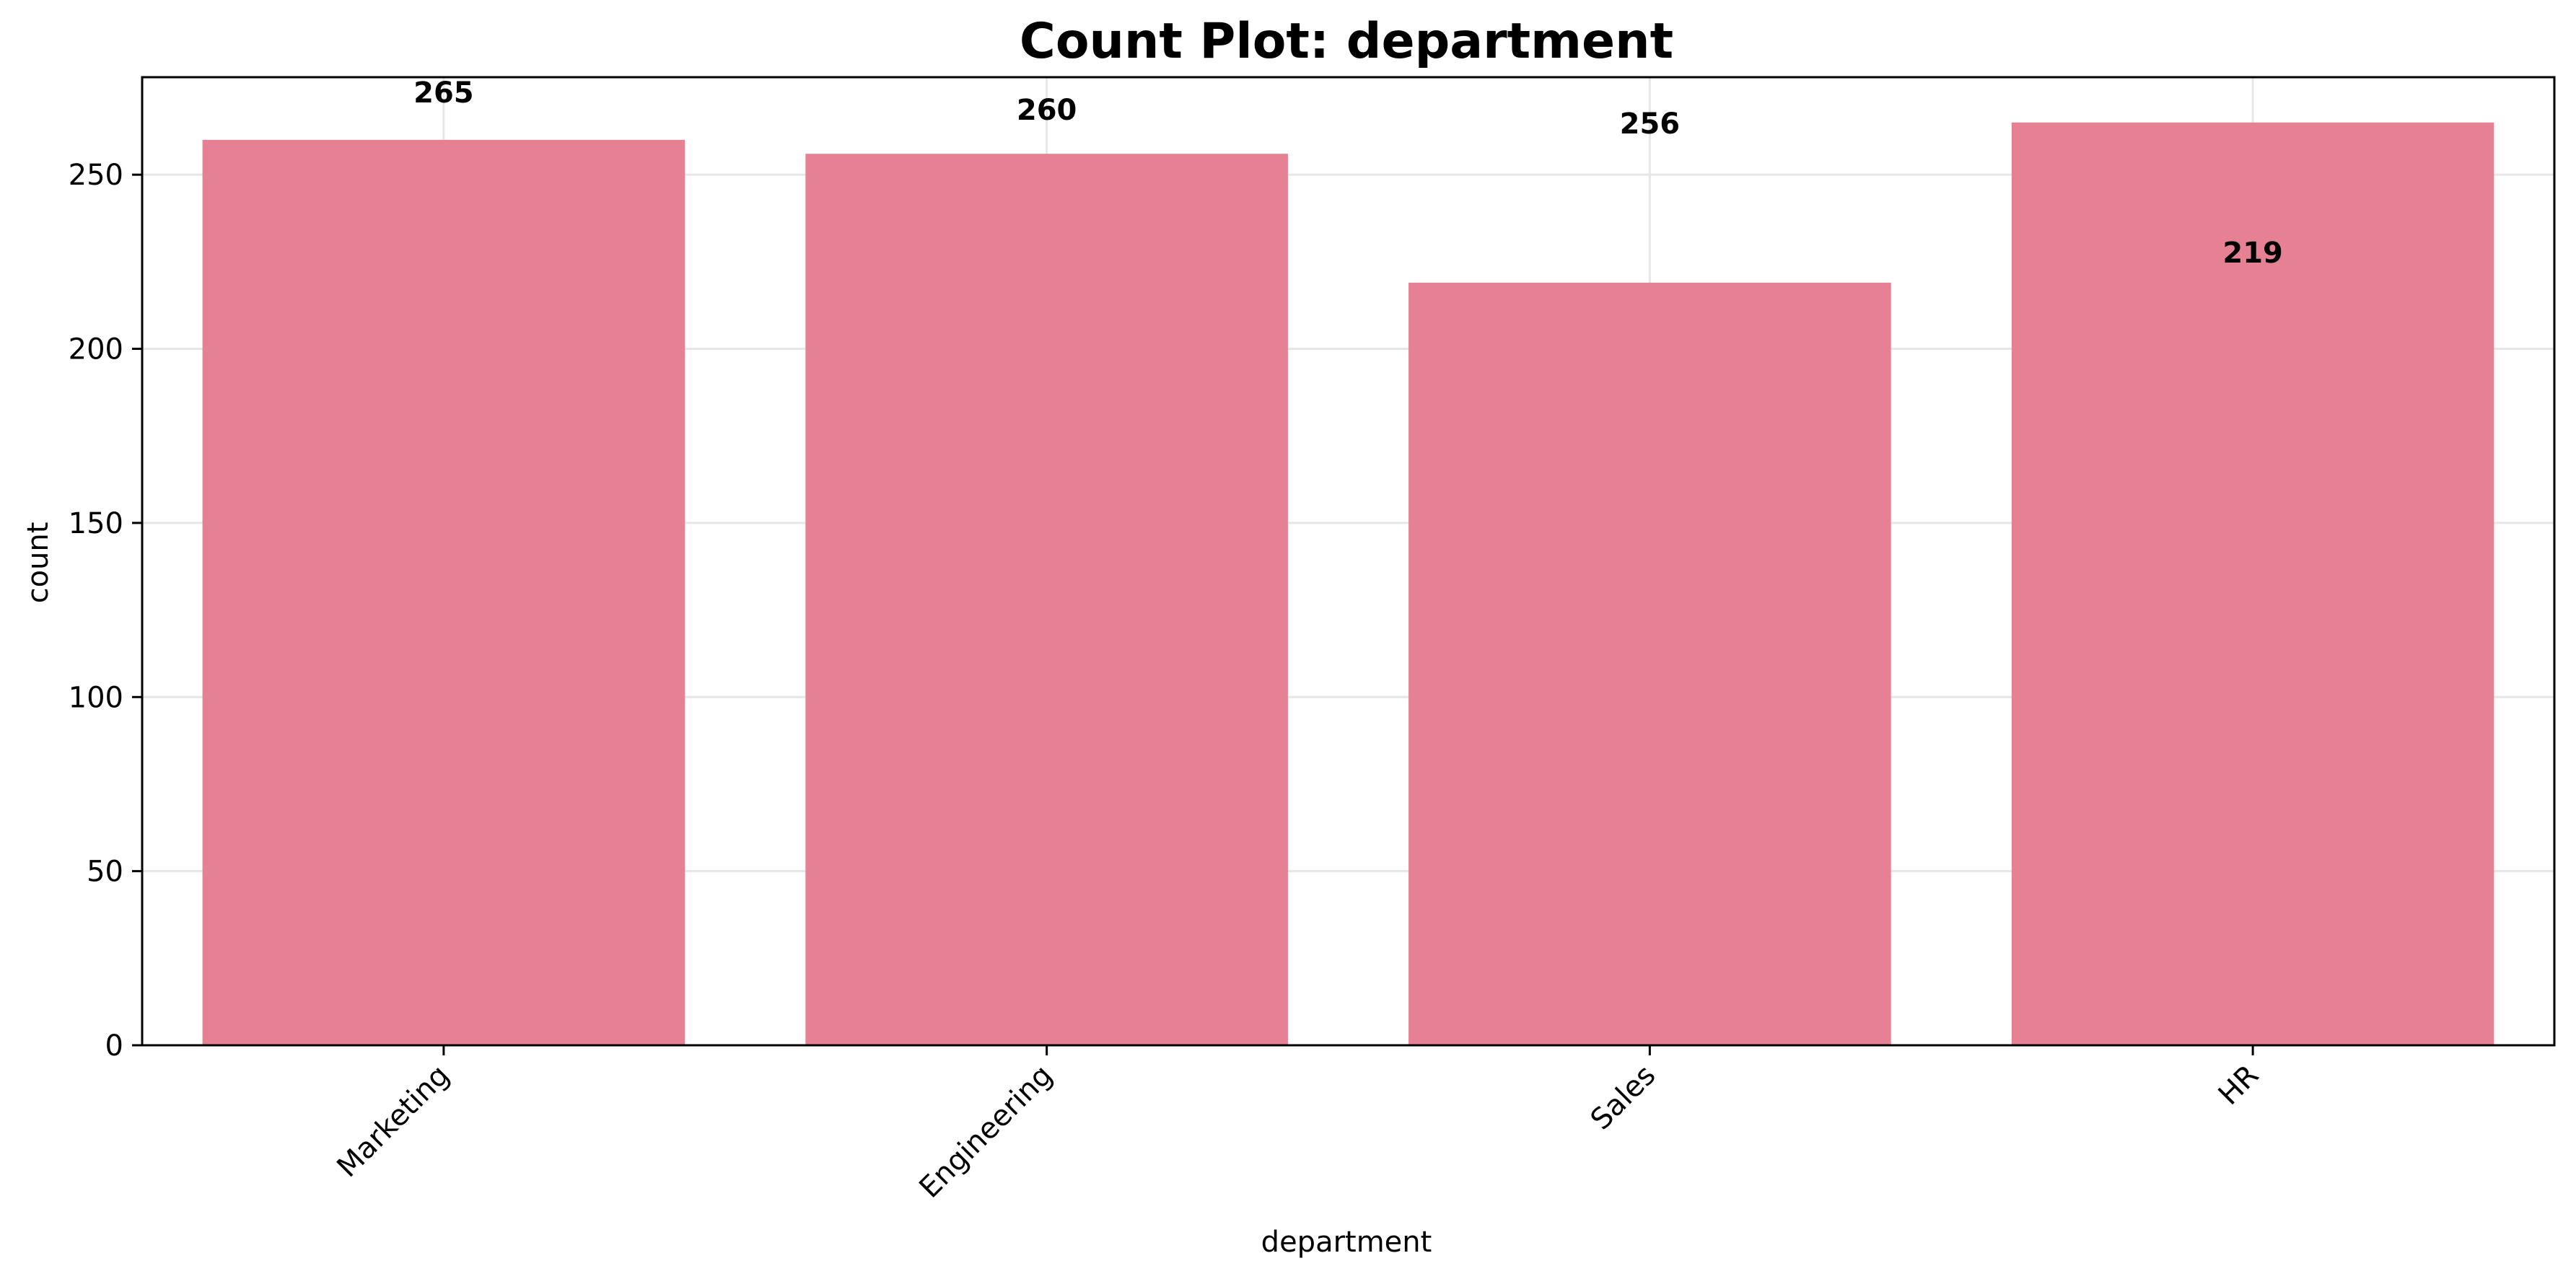 The image size is (2576, 1279). Describe the element at coordinates (114, 1046) in the screenshot. I see `y-tick-label: 0` at that location.